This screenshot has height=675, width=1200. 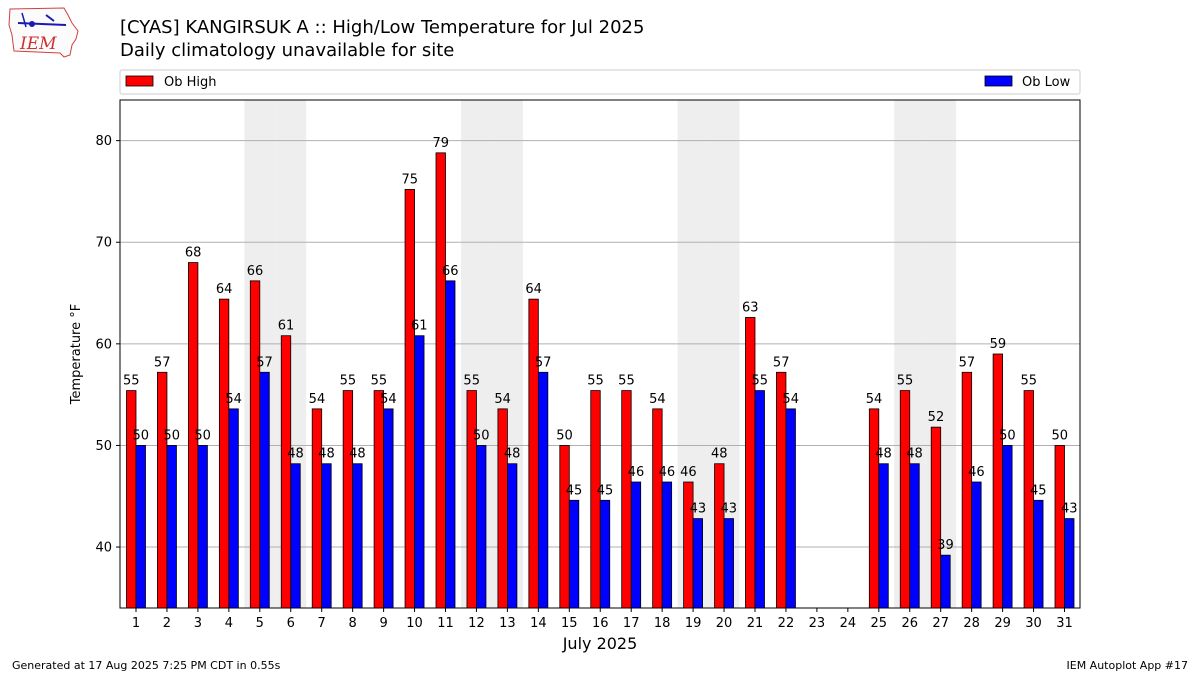 I want to click on x-tick-label: 10, so click(x=414, y=623).